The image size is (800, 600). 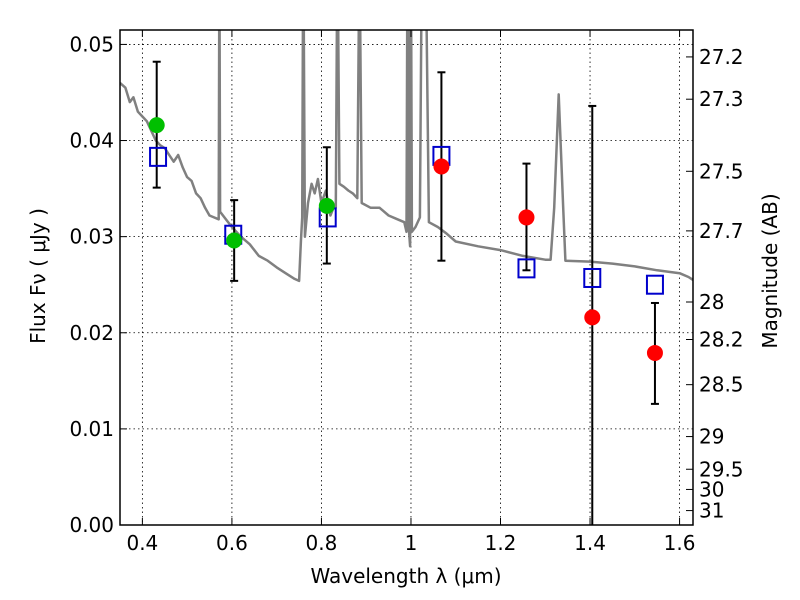 I want to click on right-tick-label: 29, so click(x=711, y=437).